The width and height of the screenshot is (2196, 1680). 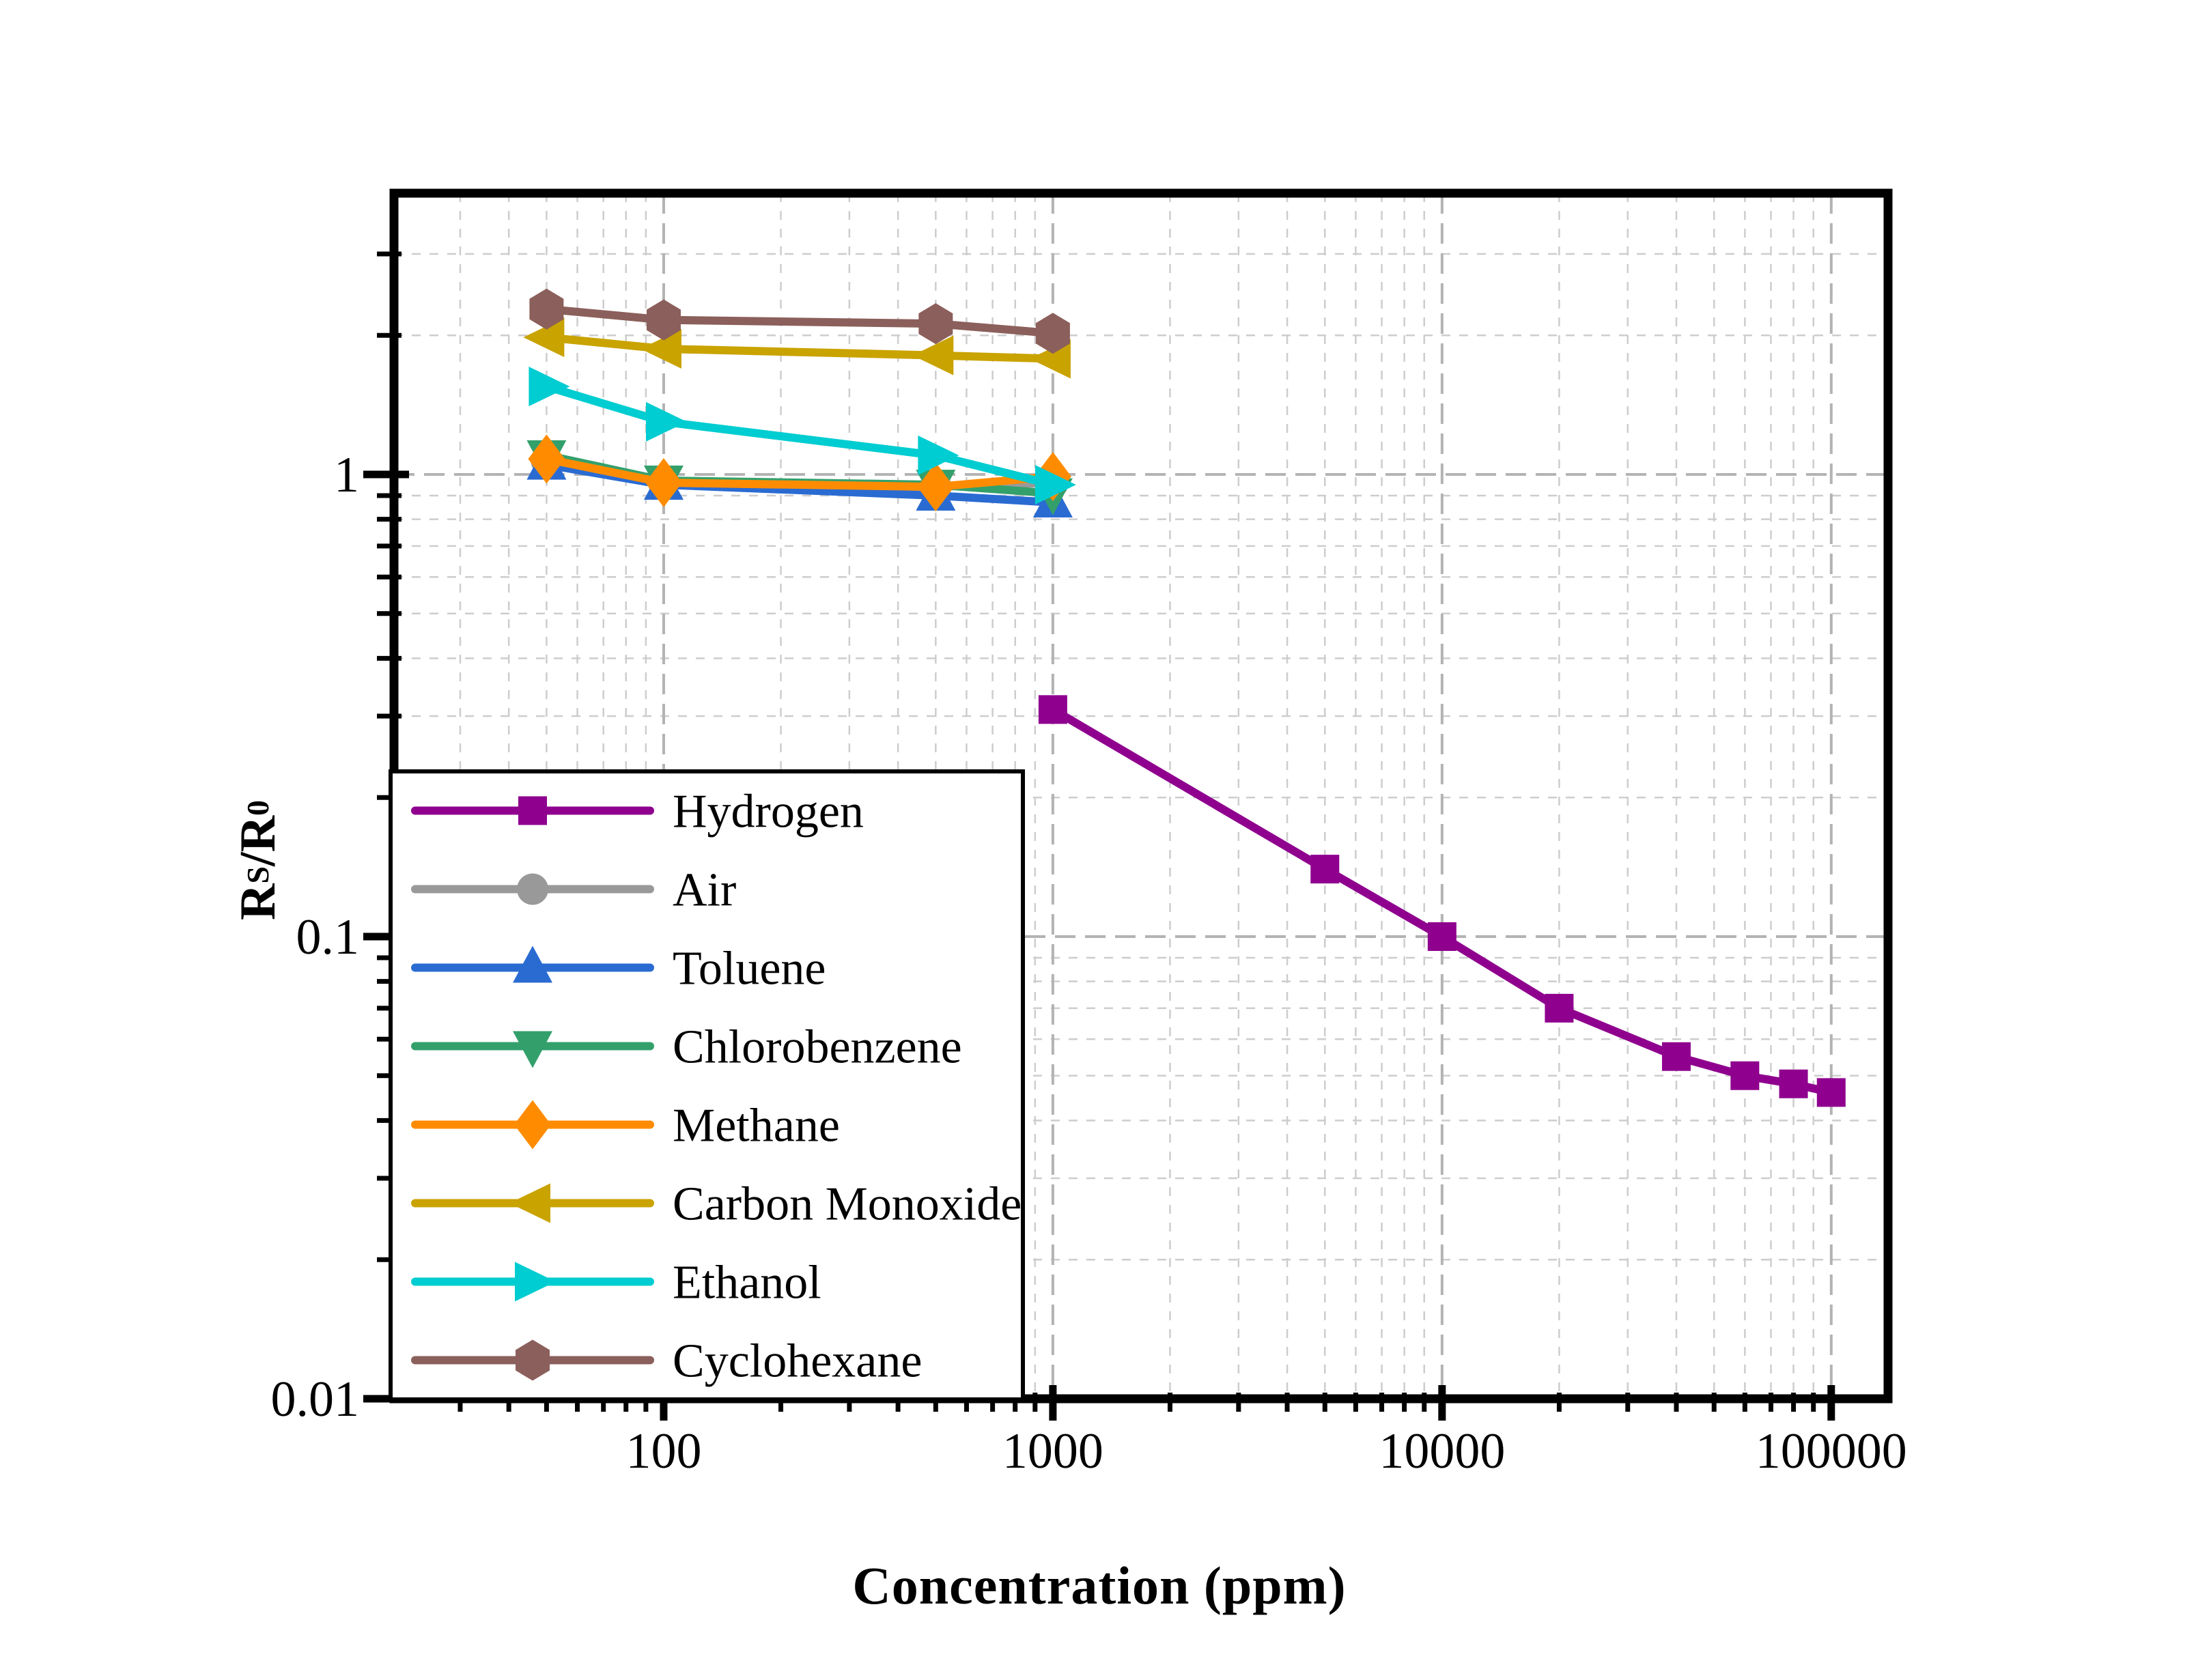 What do you see at coordinates (533, 1360) in the screenshot?
I see `legend-marker-cyclohexane` at bounding box center [533, 1360].